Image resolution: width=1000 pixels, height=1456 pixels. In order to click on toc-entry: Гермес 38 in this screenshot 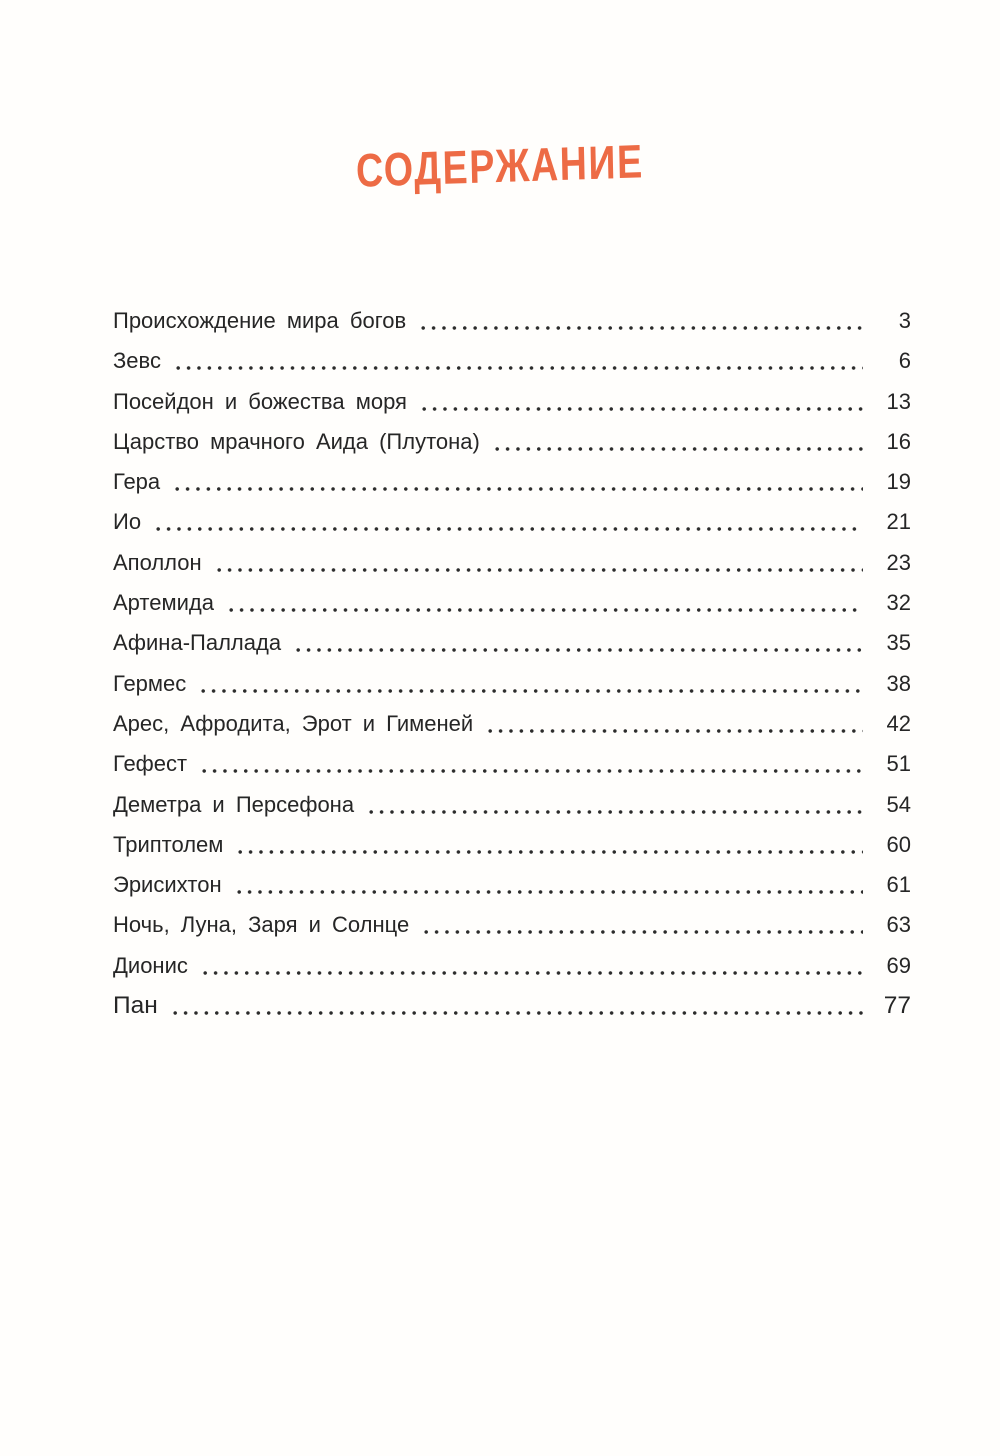, I will do `click(512, 683)`.